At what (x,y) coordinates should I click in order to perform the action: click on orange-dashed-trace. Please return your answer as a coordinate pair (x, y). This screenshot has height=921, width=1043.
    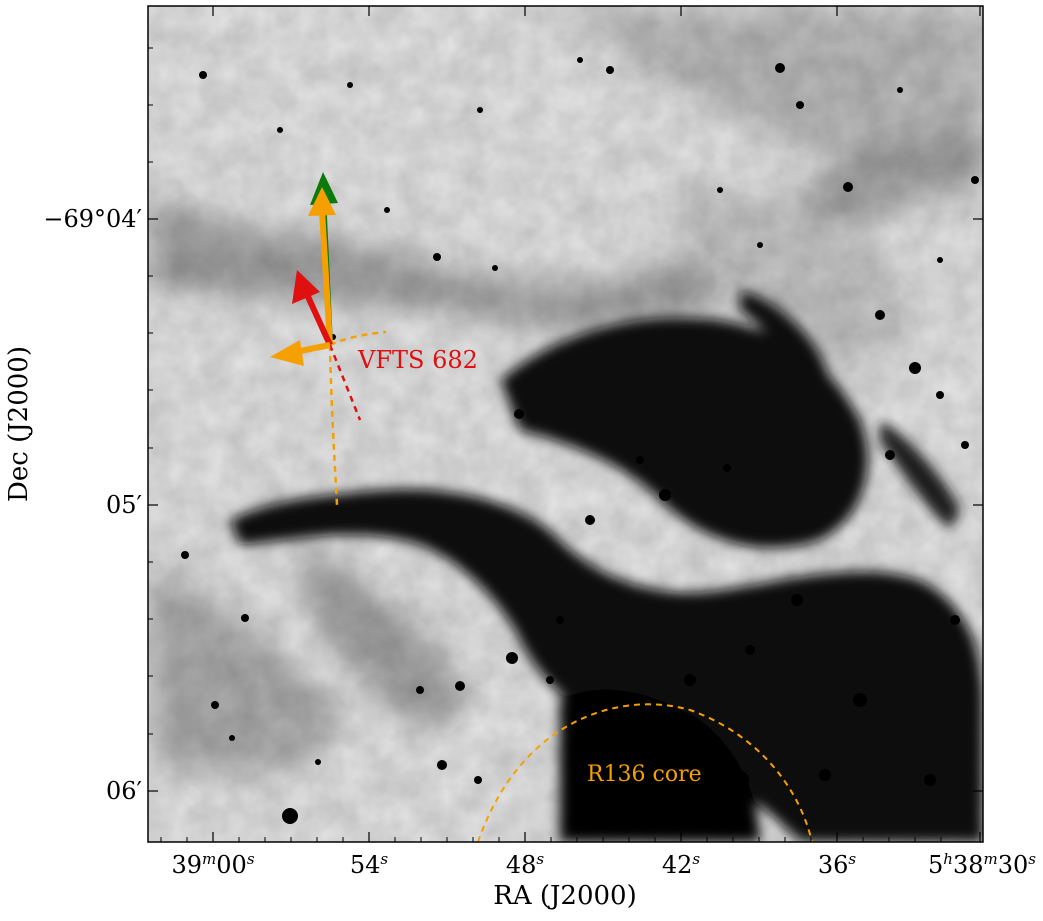
    Looking at the image, I should click on (333, 425).